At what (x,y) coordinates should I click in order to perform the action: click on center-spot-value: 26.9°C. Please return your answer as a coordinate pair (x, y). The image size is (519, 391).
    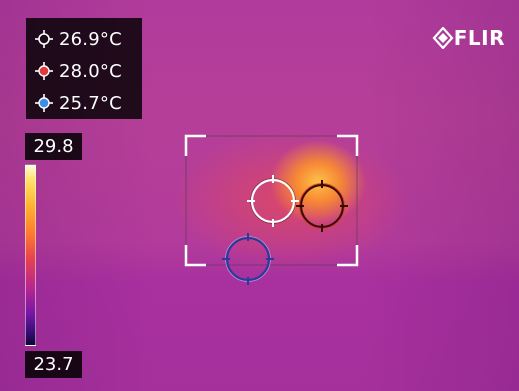
    Looking at the image, I should click on (90, 39).